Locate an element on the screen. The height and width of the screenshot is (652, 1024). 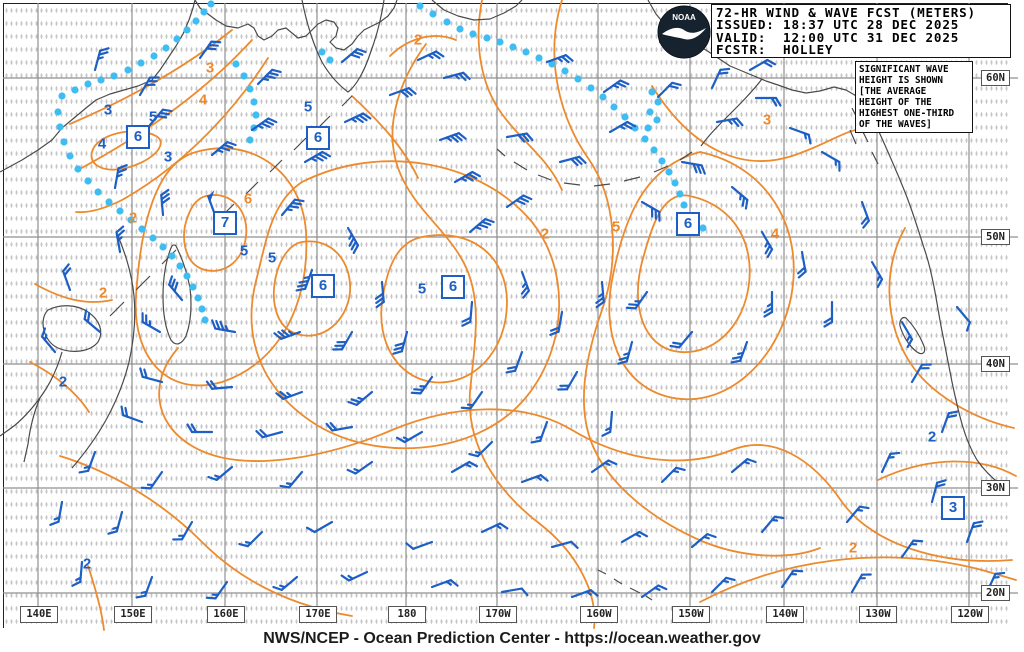
longitude-label-180: 180 is located at coordinates (407, 614).